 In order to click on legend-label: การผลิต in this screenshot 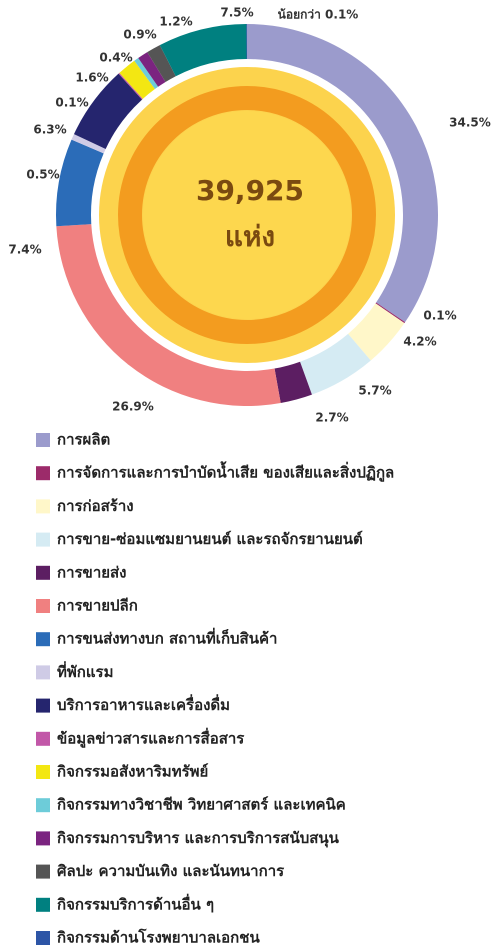, I will do `click(83, 440)`.